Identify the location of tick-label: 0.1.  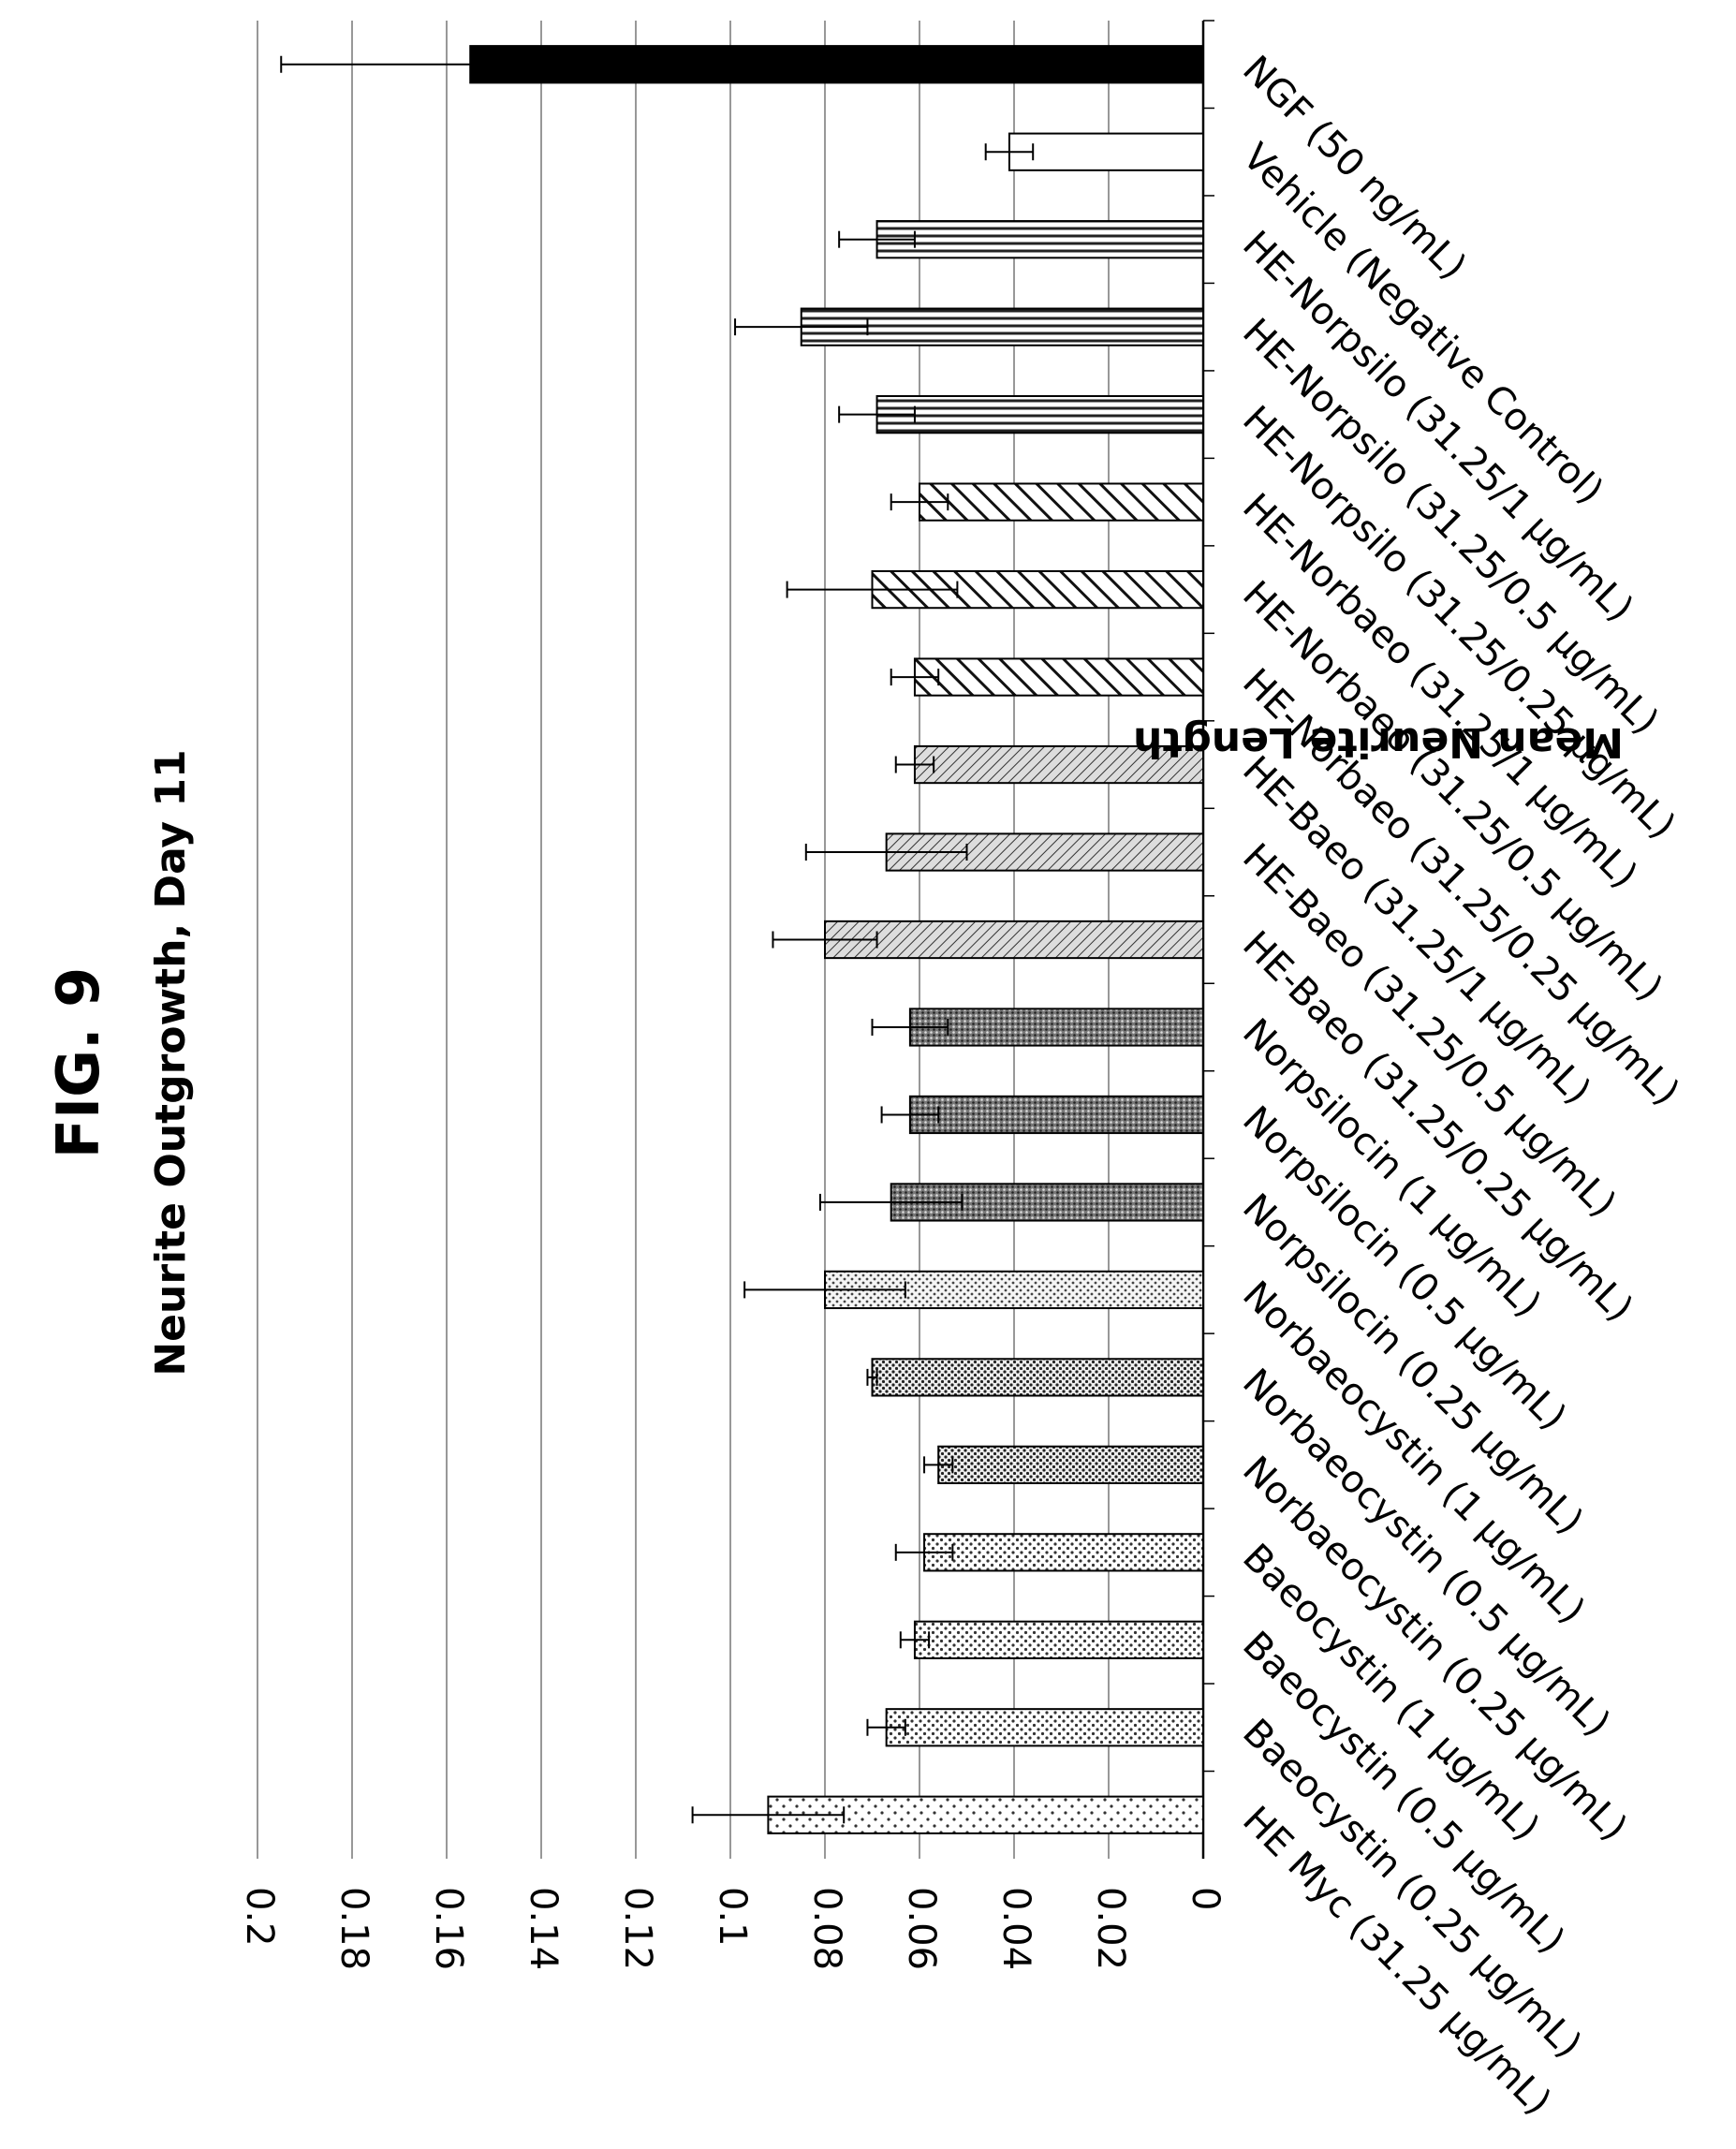
(732, 1917).